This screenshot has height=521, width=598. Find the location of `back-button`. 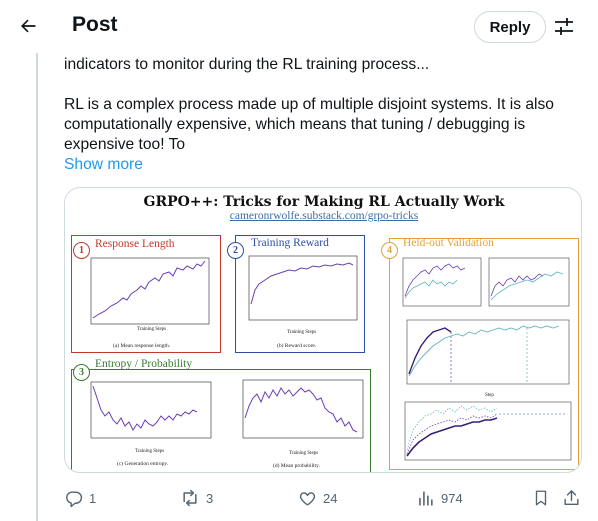

back-button is located at coordinates (28, 26).